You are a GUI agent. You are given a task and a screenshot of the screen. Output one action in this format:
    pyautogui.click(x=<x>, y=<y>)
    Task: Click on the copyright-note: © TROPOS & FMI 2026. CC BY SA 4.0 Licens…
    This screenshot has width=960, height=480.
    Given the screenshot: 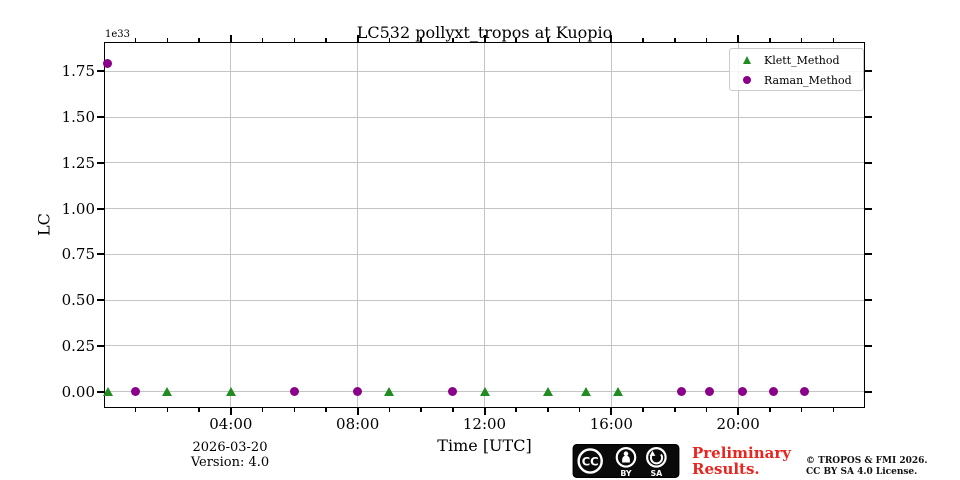 What is the action you would take?
    pyautogui.click(x=867, y=466)
    